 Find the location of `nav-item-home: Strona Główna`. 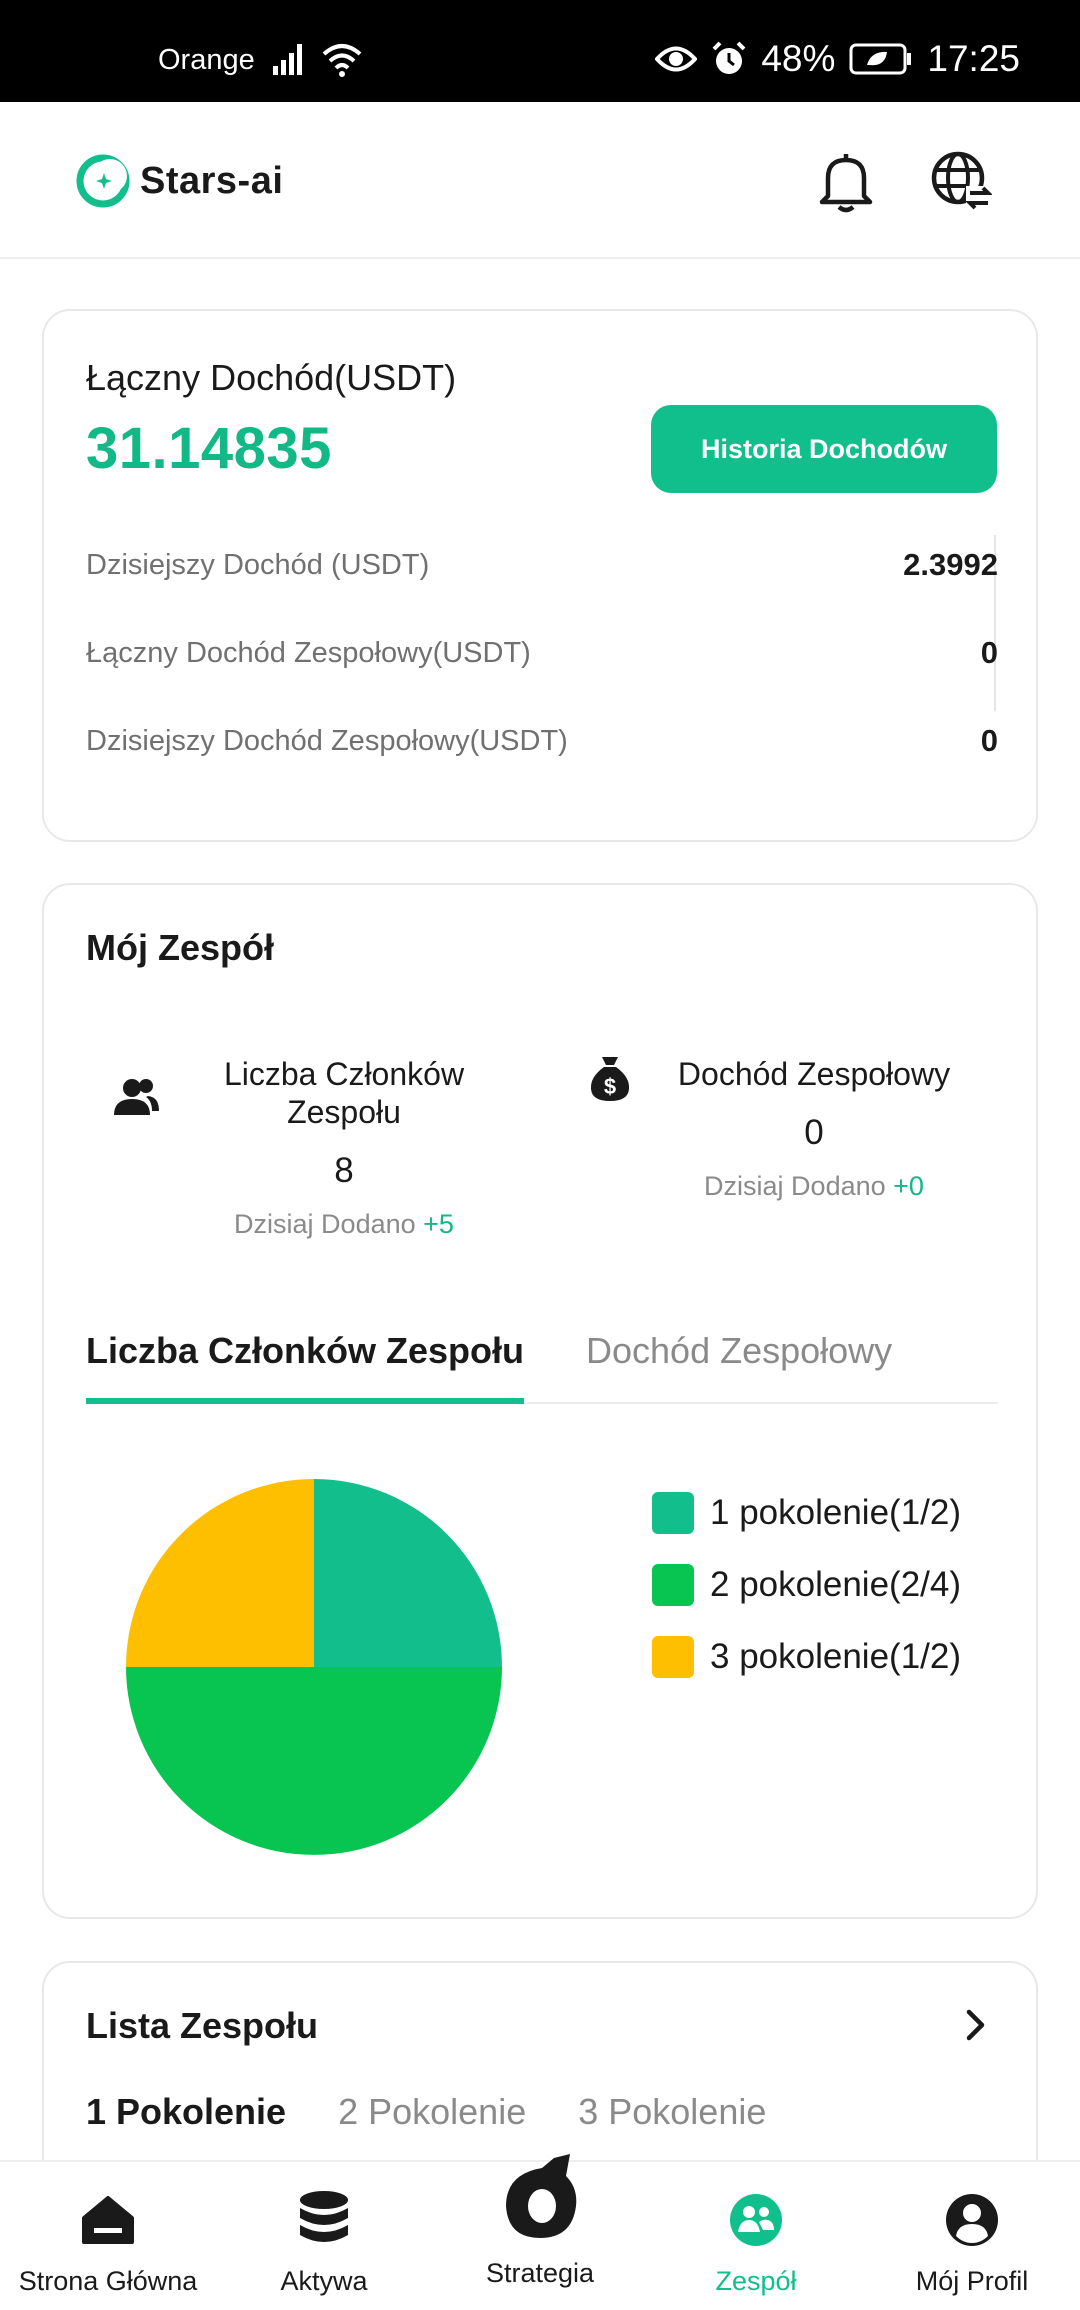

nav-item-home: Strona Główna is located at coordinates (108, 2236).